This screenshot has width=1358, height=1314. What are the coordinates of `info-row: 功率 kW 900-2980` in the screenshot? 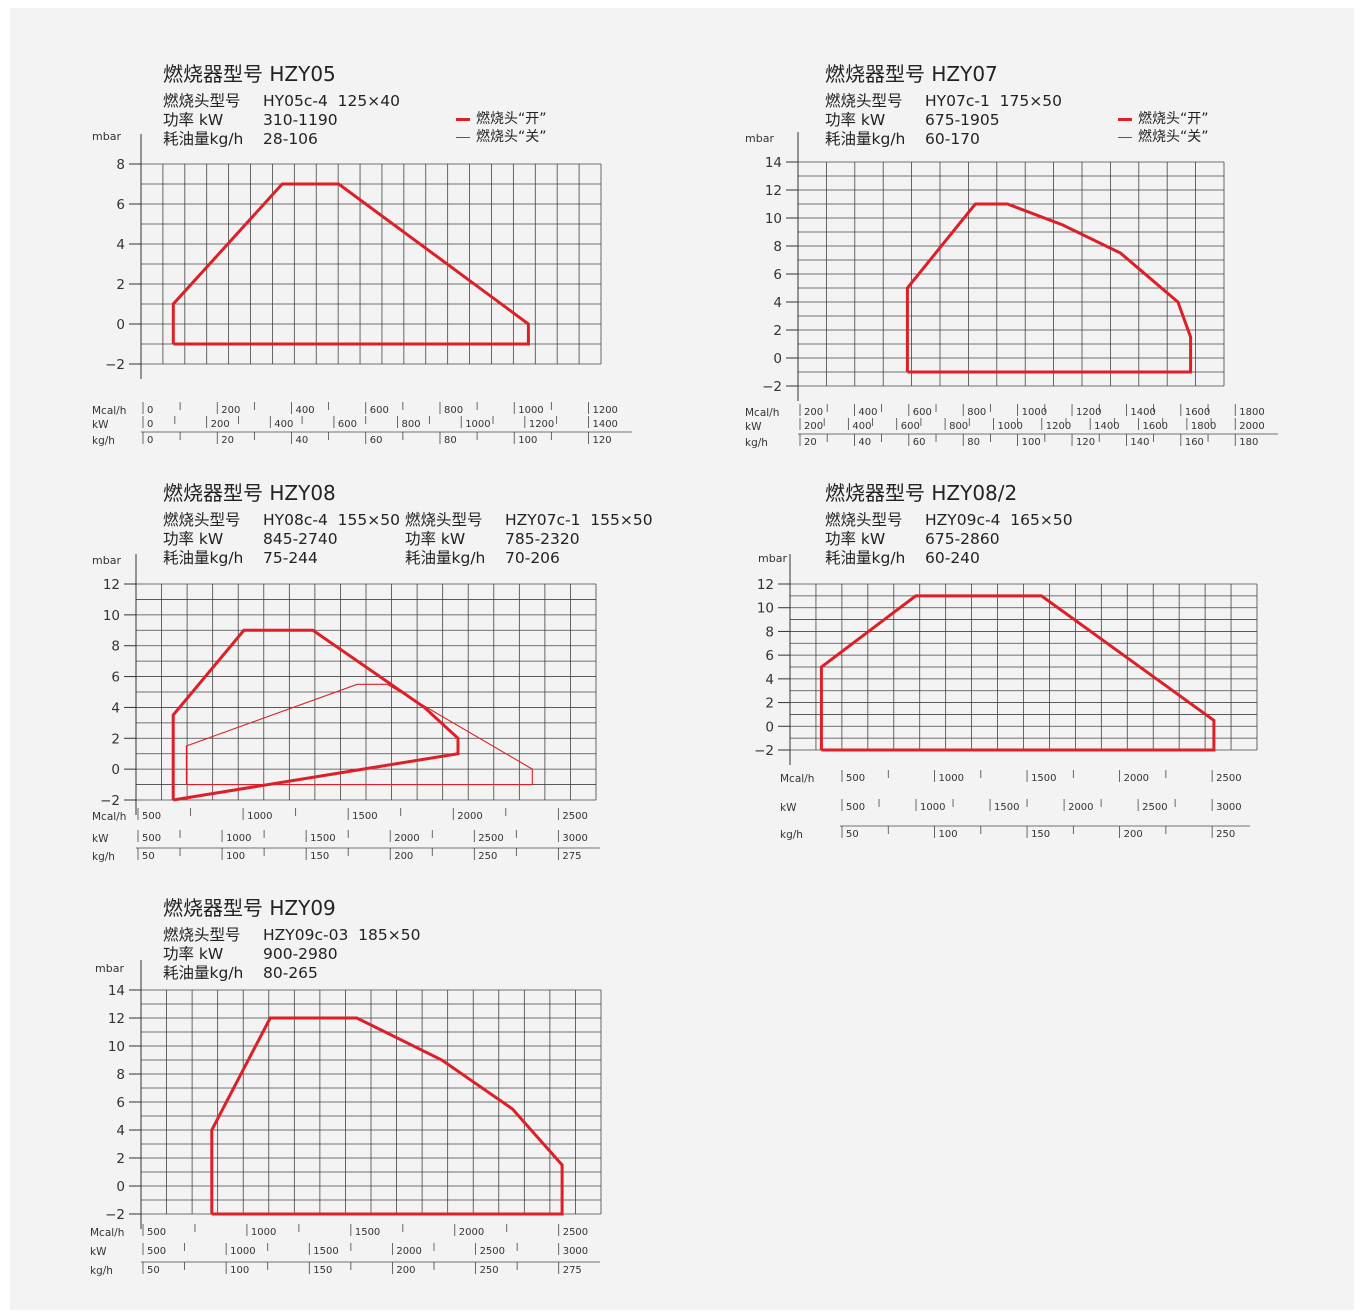 It's located at (291, 954).